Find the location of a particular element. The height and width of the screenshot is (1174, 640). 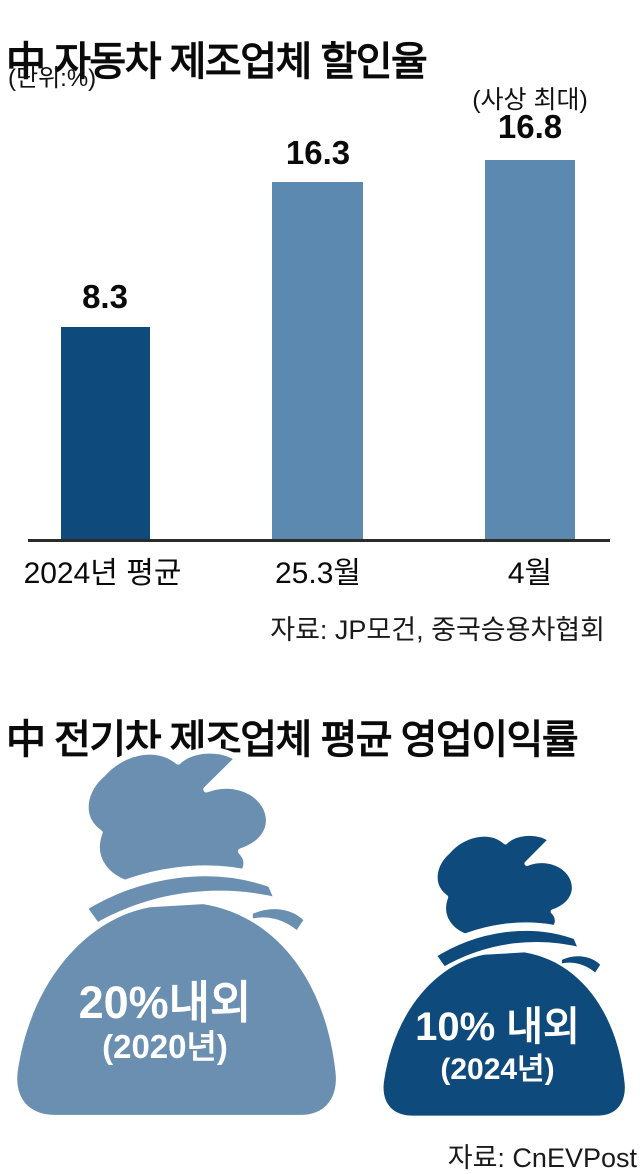

chart2-title: 中 전기차 제조업체 평균 영업이익률 is located at coordinates (292, 739).